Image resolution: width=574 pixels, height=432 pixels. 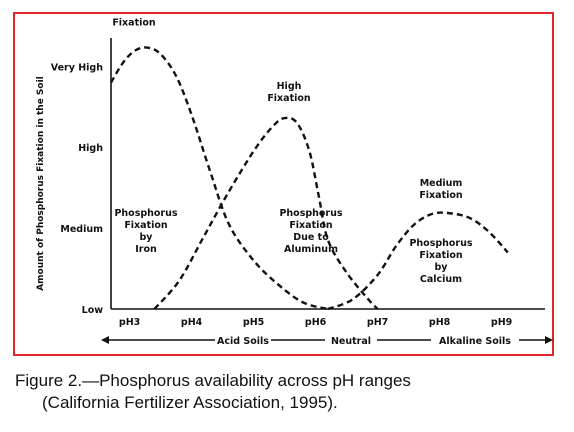 I want to click on annotation-high-fixation-line: Fixation, so click(x=289, y=98).